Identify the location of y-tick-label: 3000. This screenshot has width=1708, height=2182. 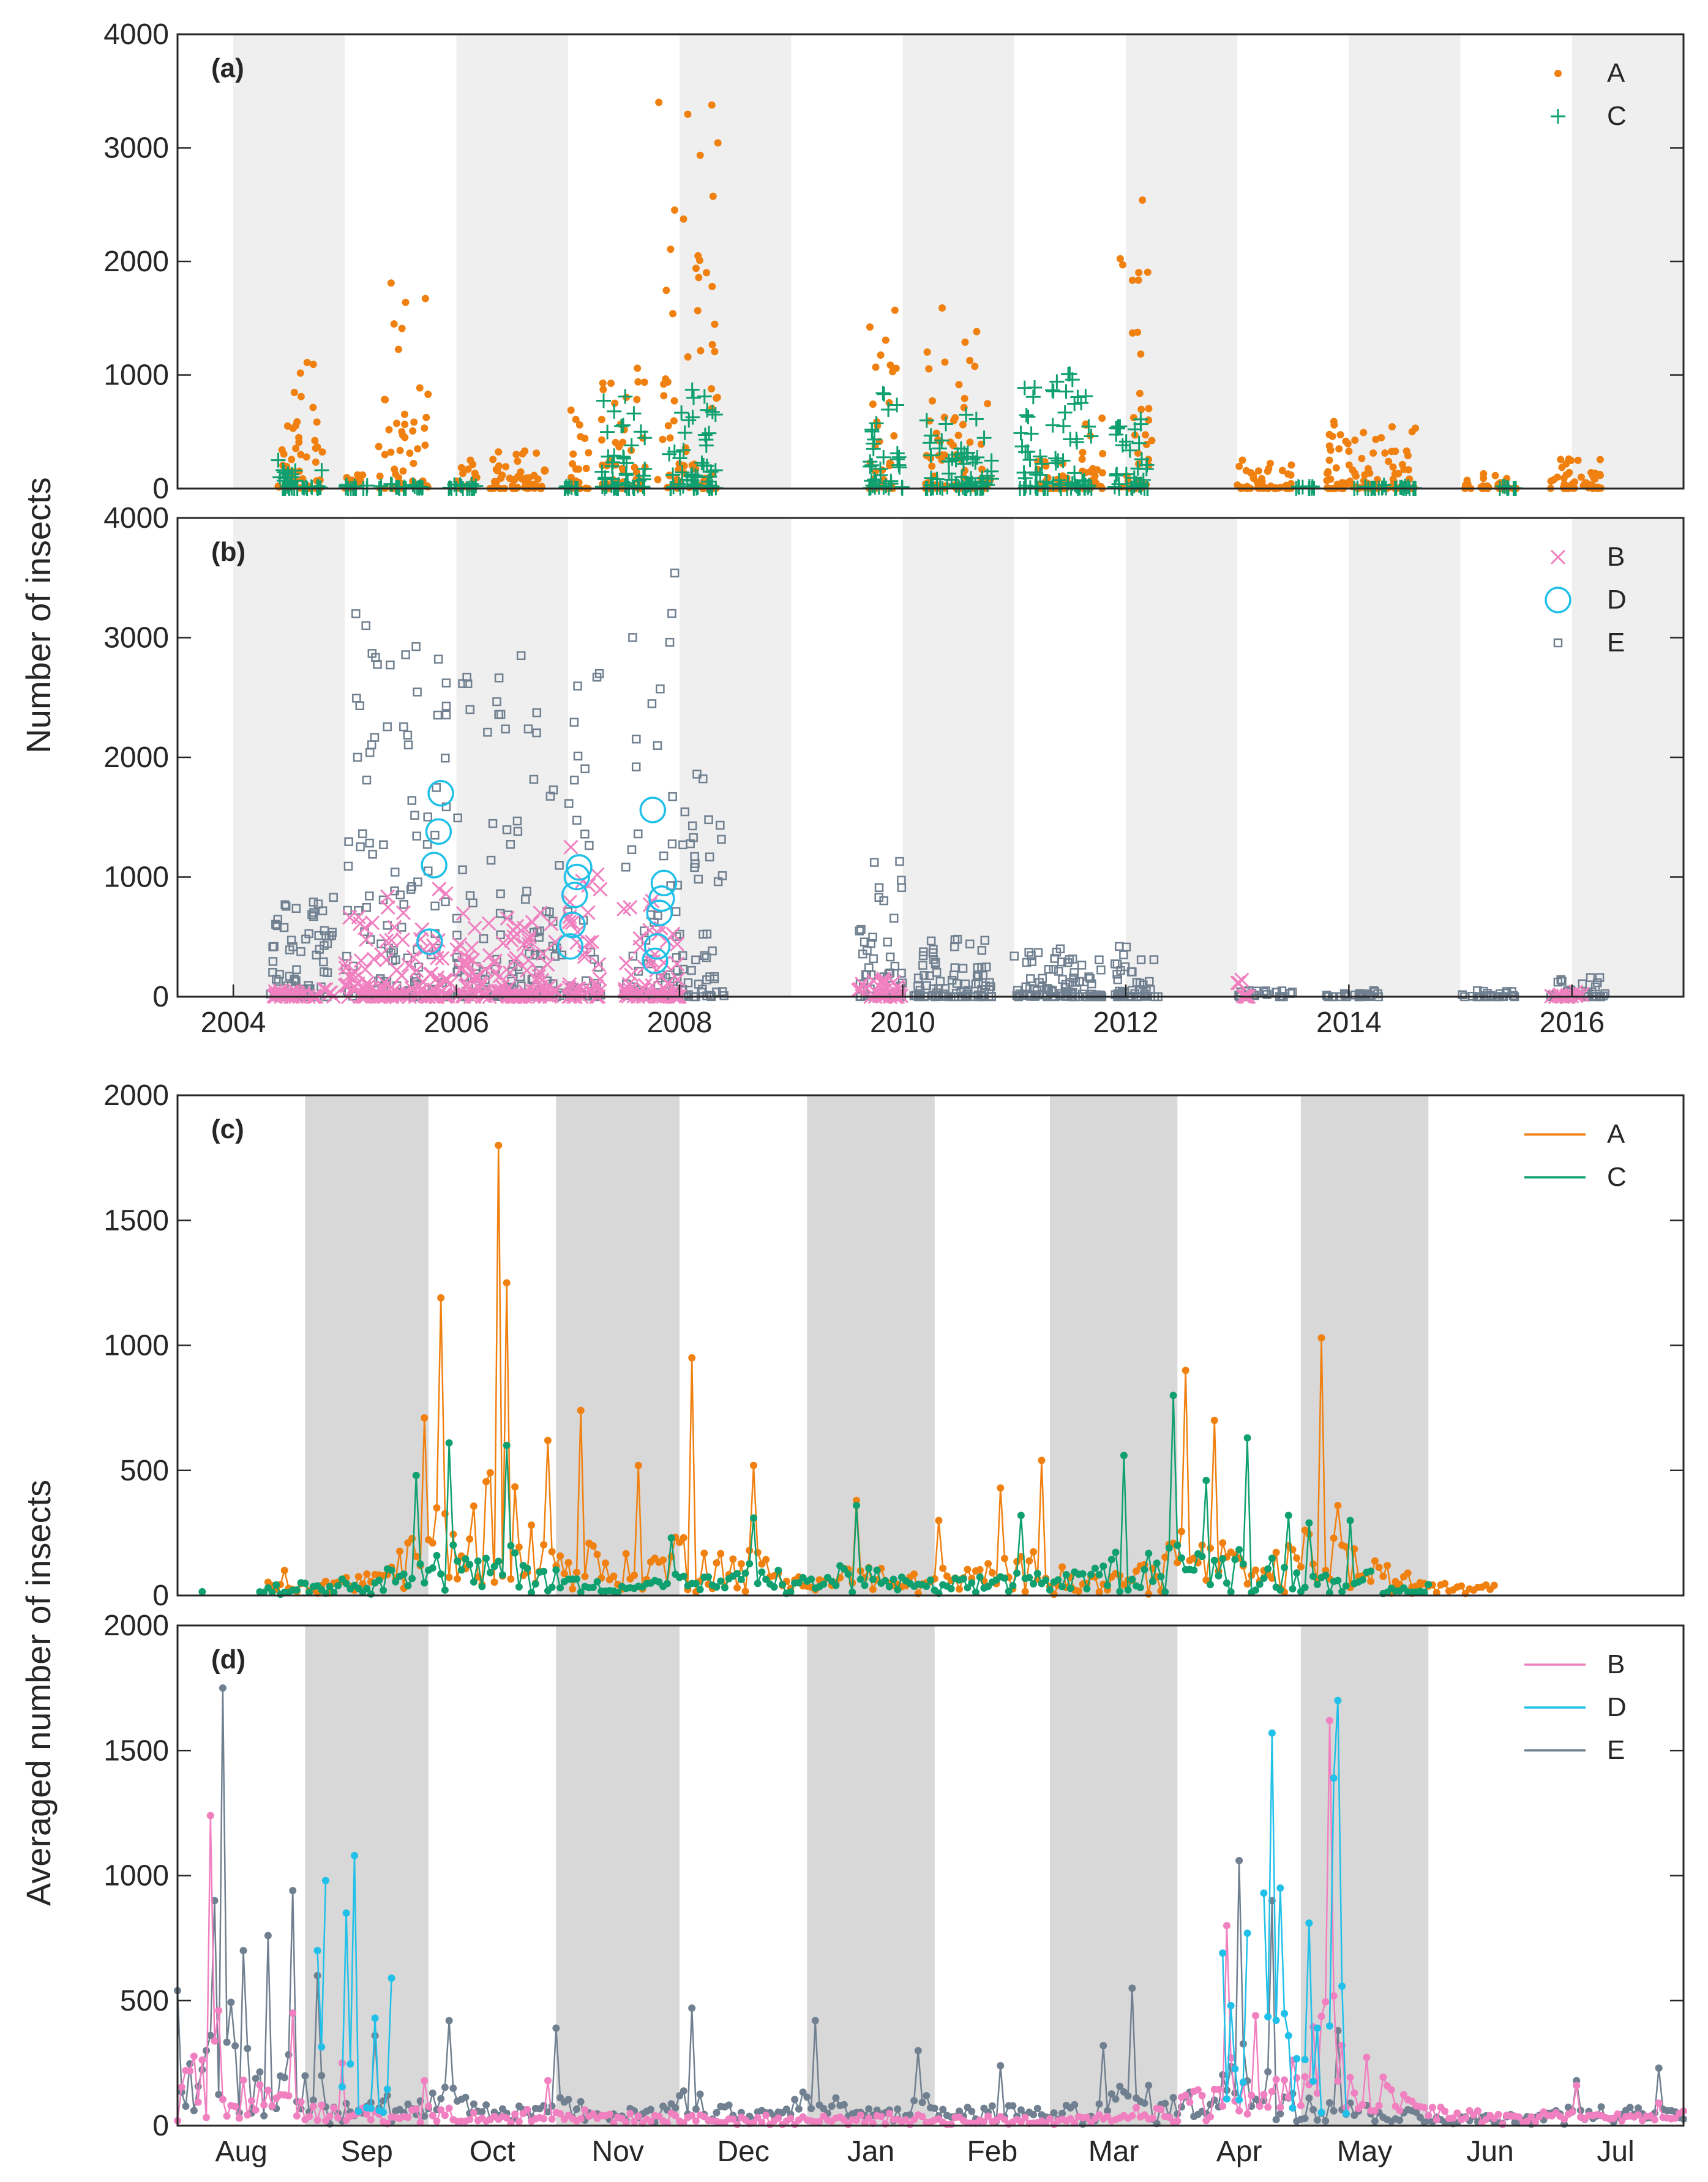
(136, 638).